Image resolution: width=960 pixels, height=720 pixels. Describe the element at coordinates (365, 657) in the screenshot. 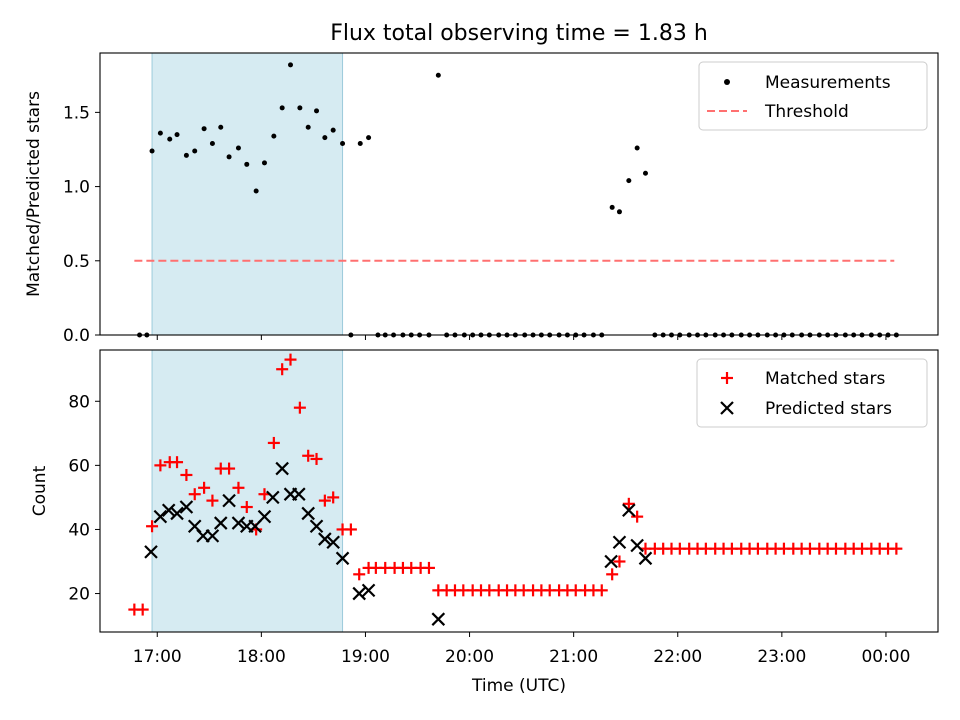

I see `xtick-label: 19:00` at that location.